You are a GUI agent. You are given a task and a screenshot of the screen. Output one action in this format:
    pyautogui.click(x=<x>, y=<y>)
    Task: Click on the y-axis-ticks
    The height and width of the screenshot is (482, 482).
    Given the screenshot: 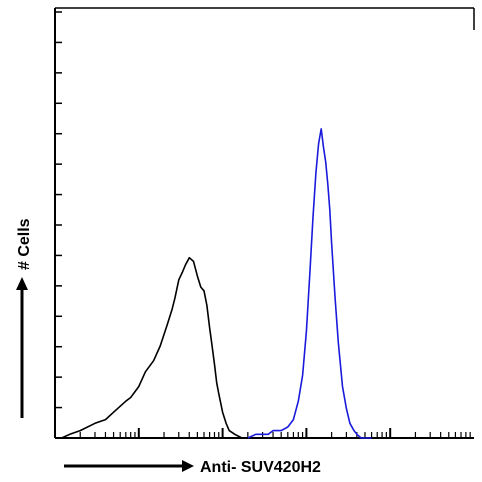 What is the action you would take?
    pyautogui.click(x=58, y=210)
    